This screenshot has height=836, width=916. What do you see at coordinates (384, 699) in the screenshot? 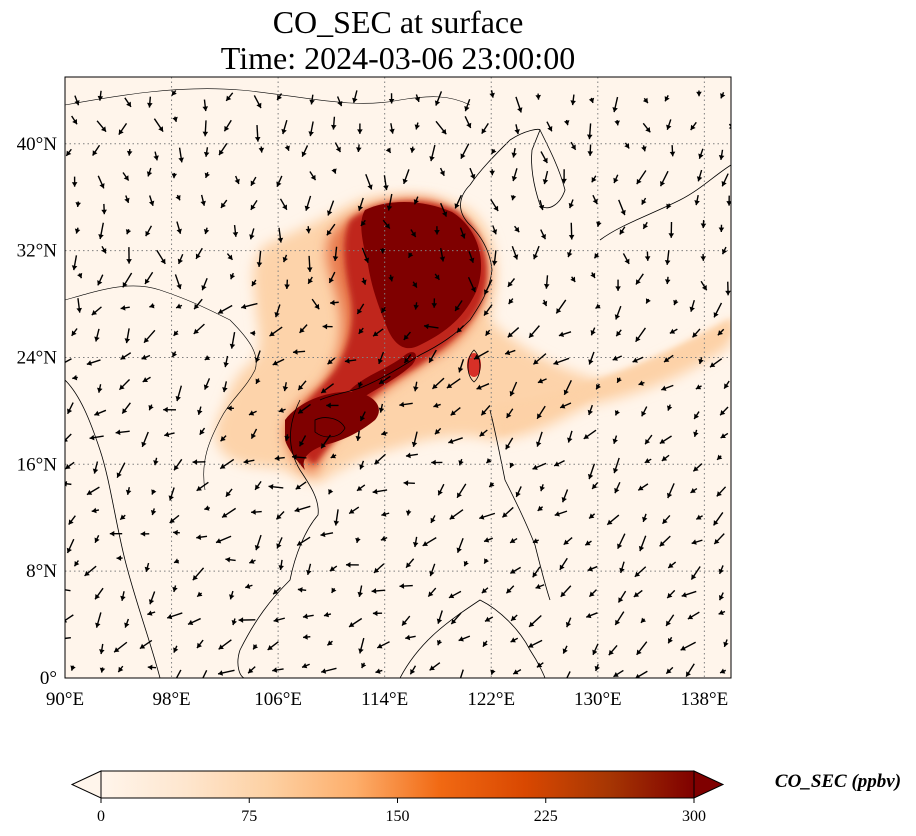
I see `x-tick-label: 114°E` at bounding box center [384, 699].